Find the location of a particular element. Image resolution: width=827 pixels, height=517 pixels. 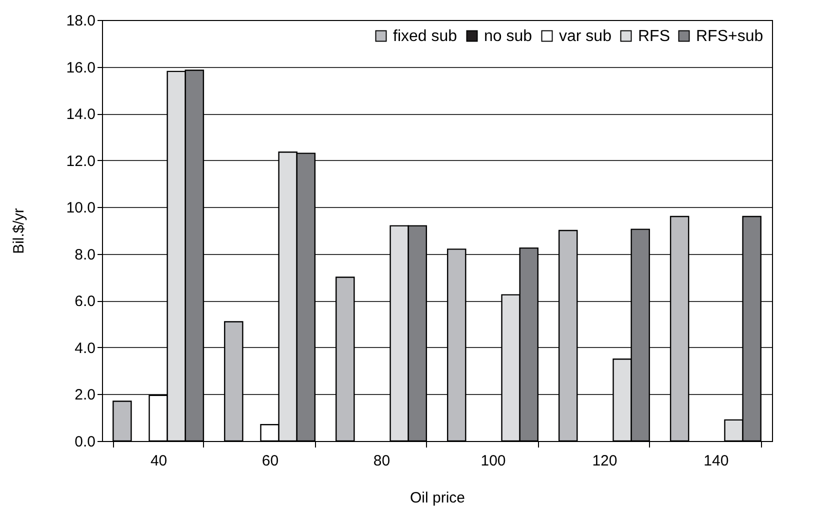

legend-label: RFS+sub is located at coordinates (730, 36).